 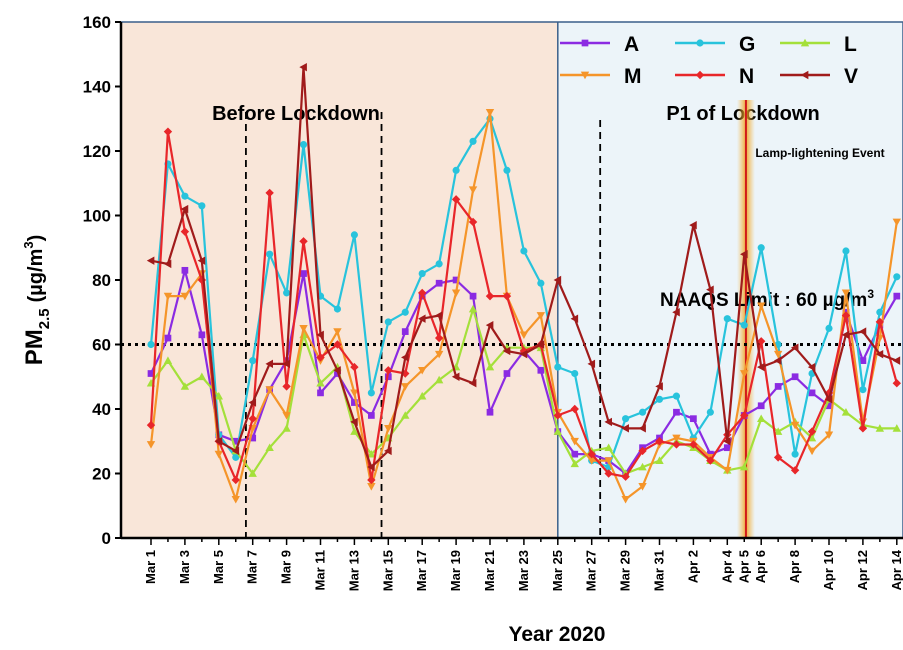 I want to click on naaqs-limit-label: NAAQS Limit : 60 µg/m3, so click(x=767, y=299).